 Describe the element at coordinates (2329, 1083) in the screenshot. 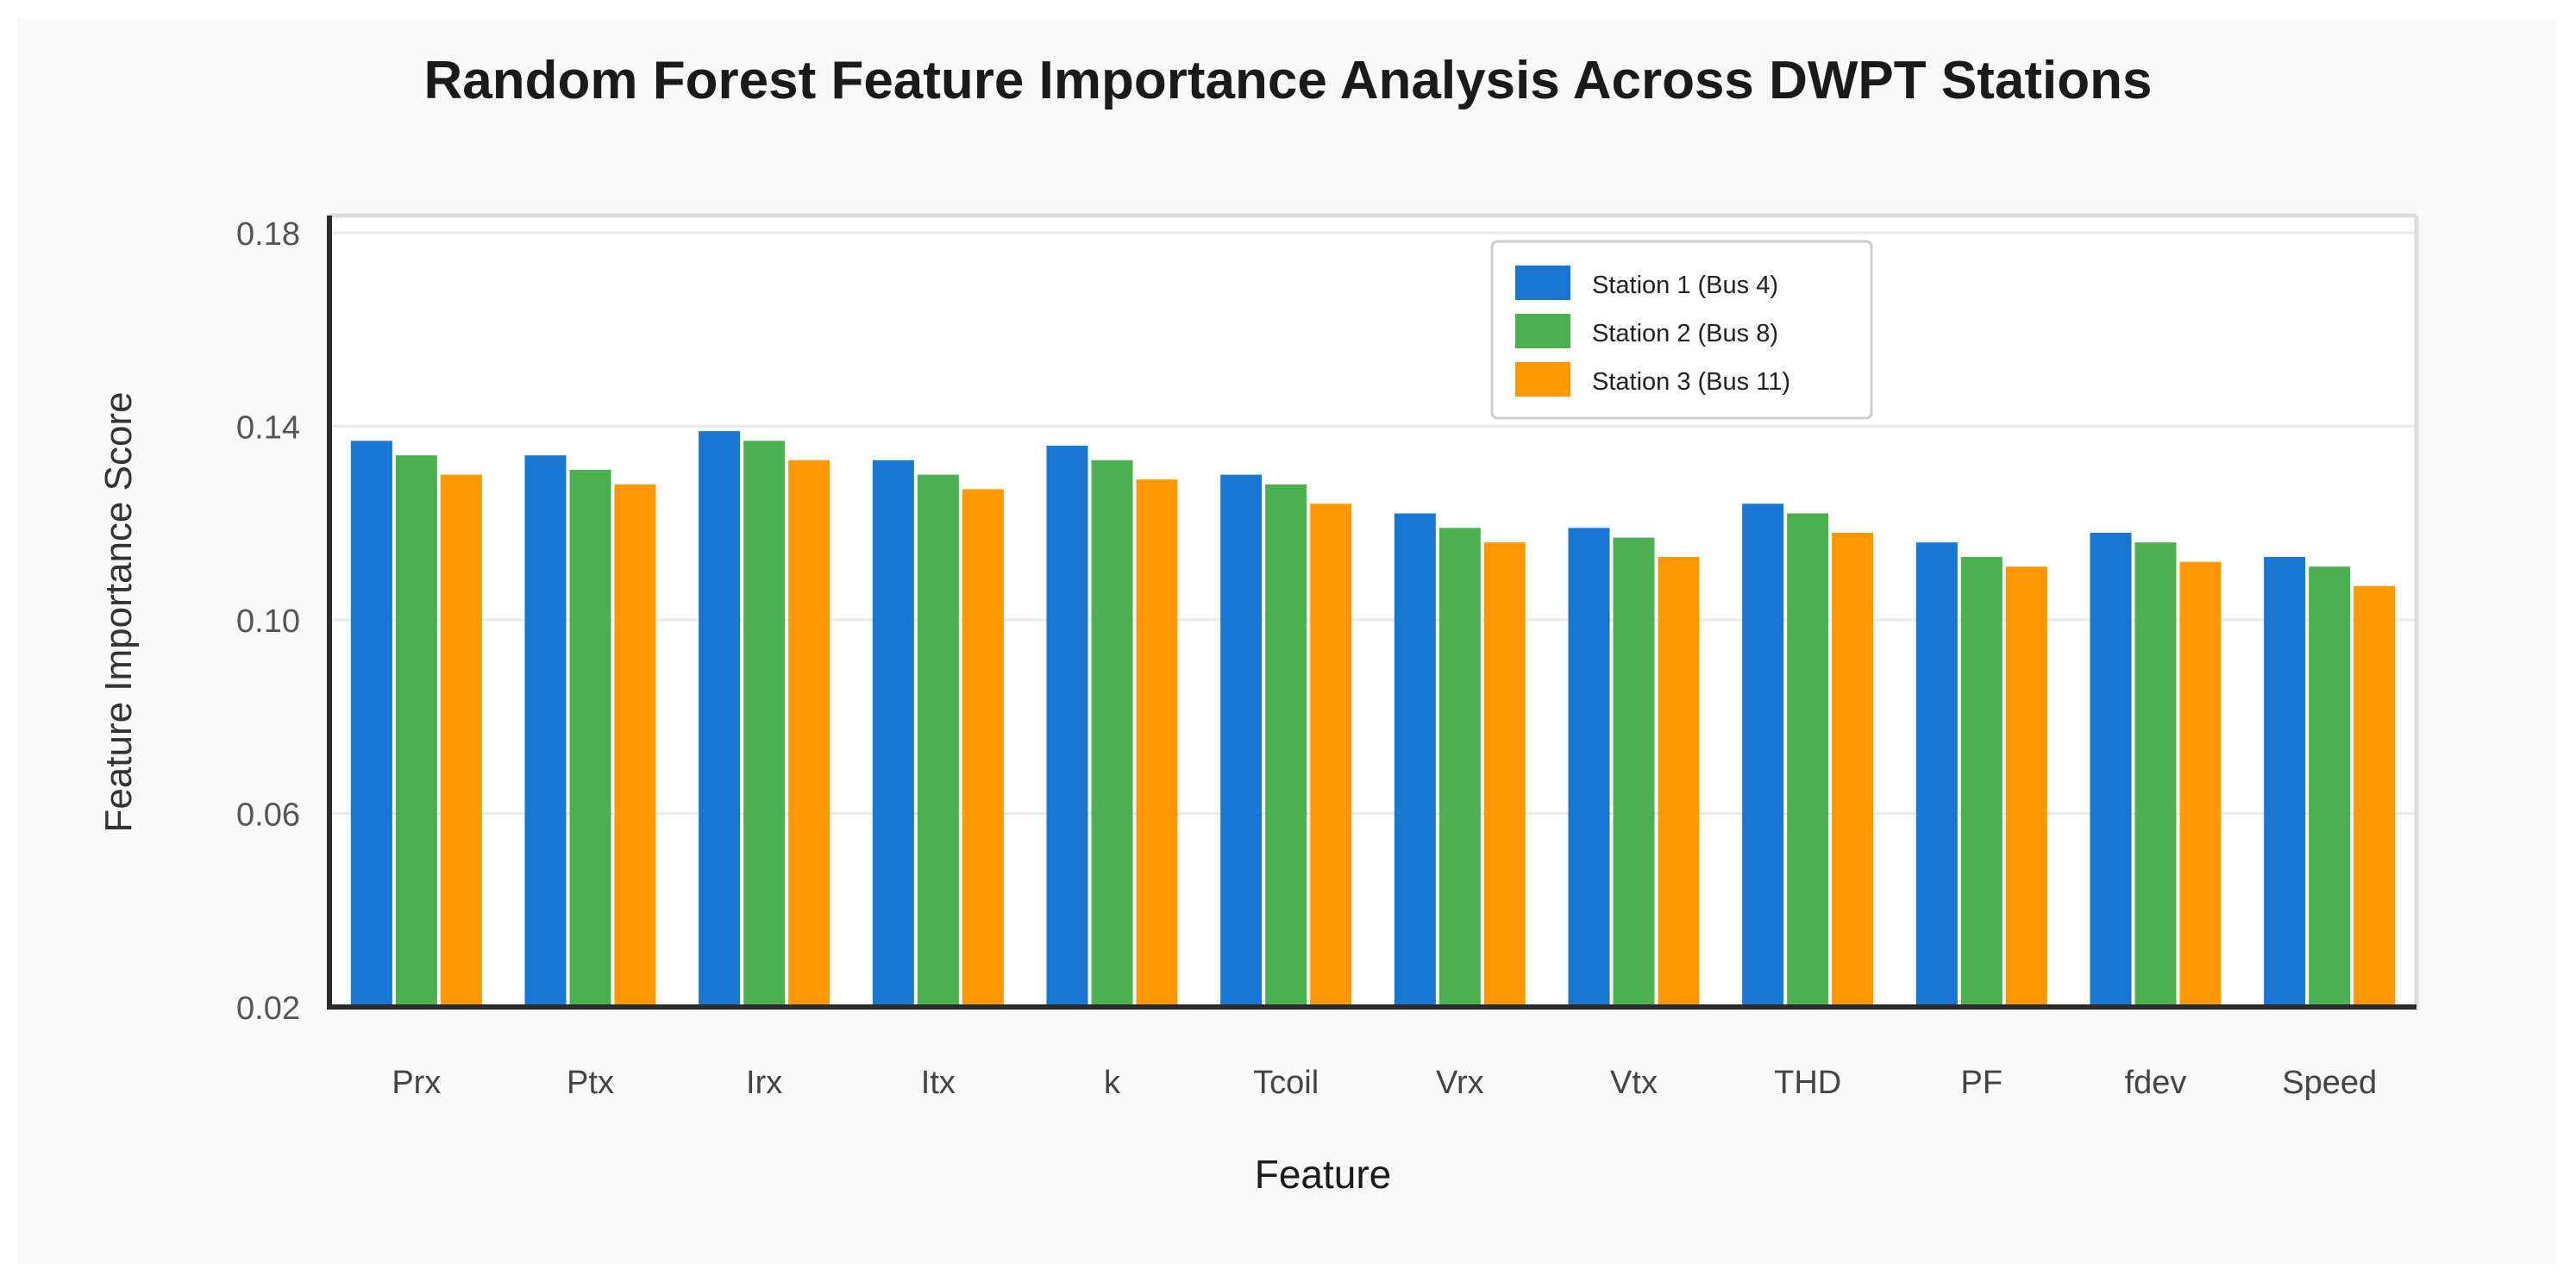

I see `x-tick-label: Speed` at that location.